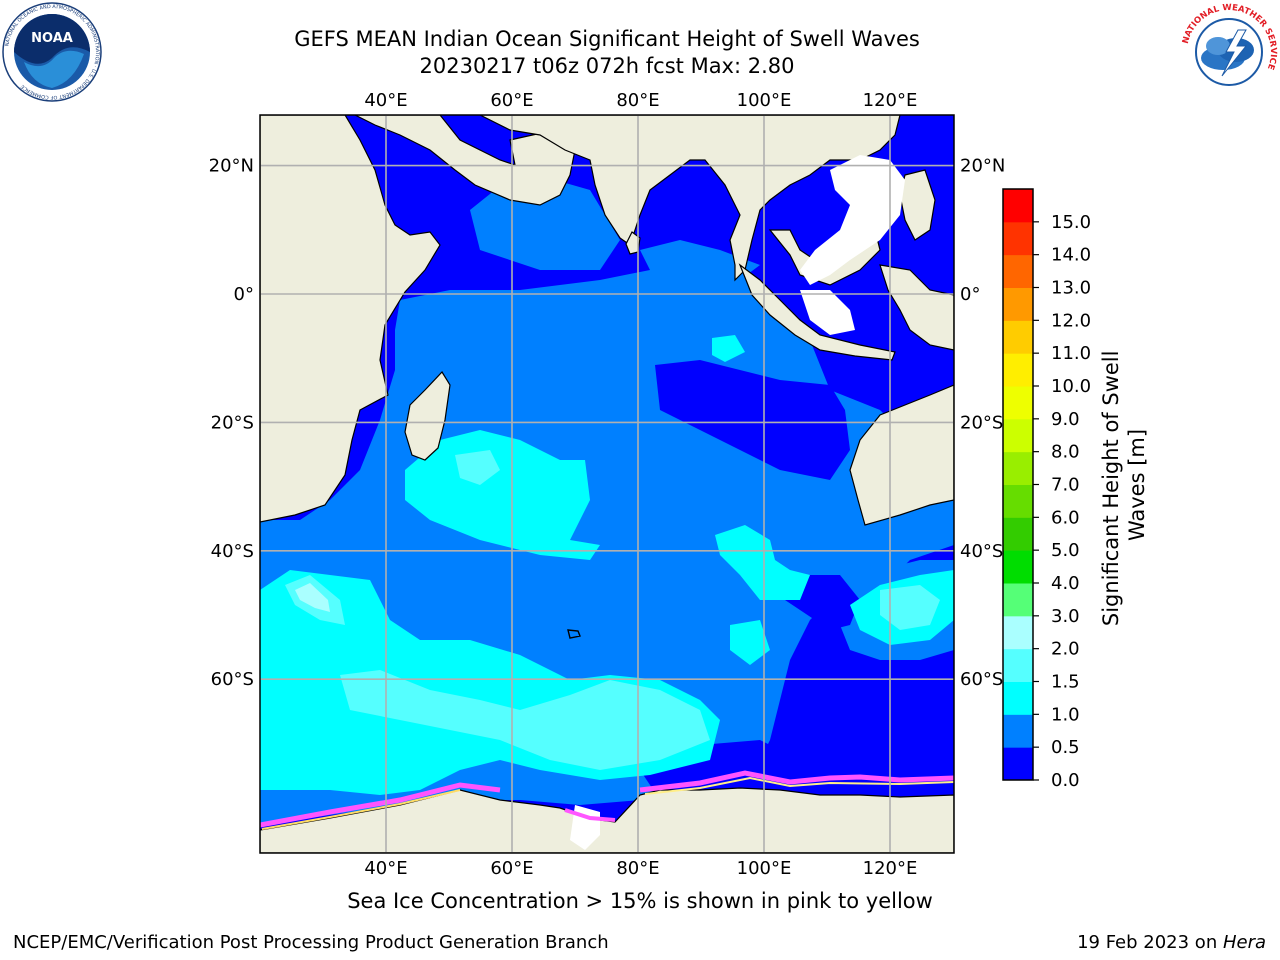 The height and width of the screenshot is (960, 1280). What do you see at coordinates (901, 455) in the screenshot?
I see `land-australia` at bounding box center [901, 455].